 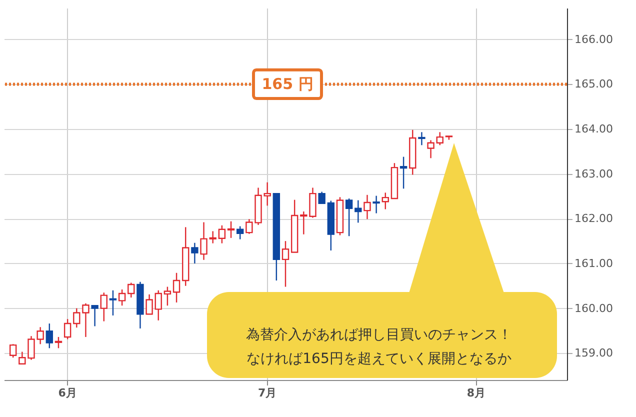 I want to click on ref-line-label: 165 円, so click(x=288, y=84).